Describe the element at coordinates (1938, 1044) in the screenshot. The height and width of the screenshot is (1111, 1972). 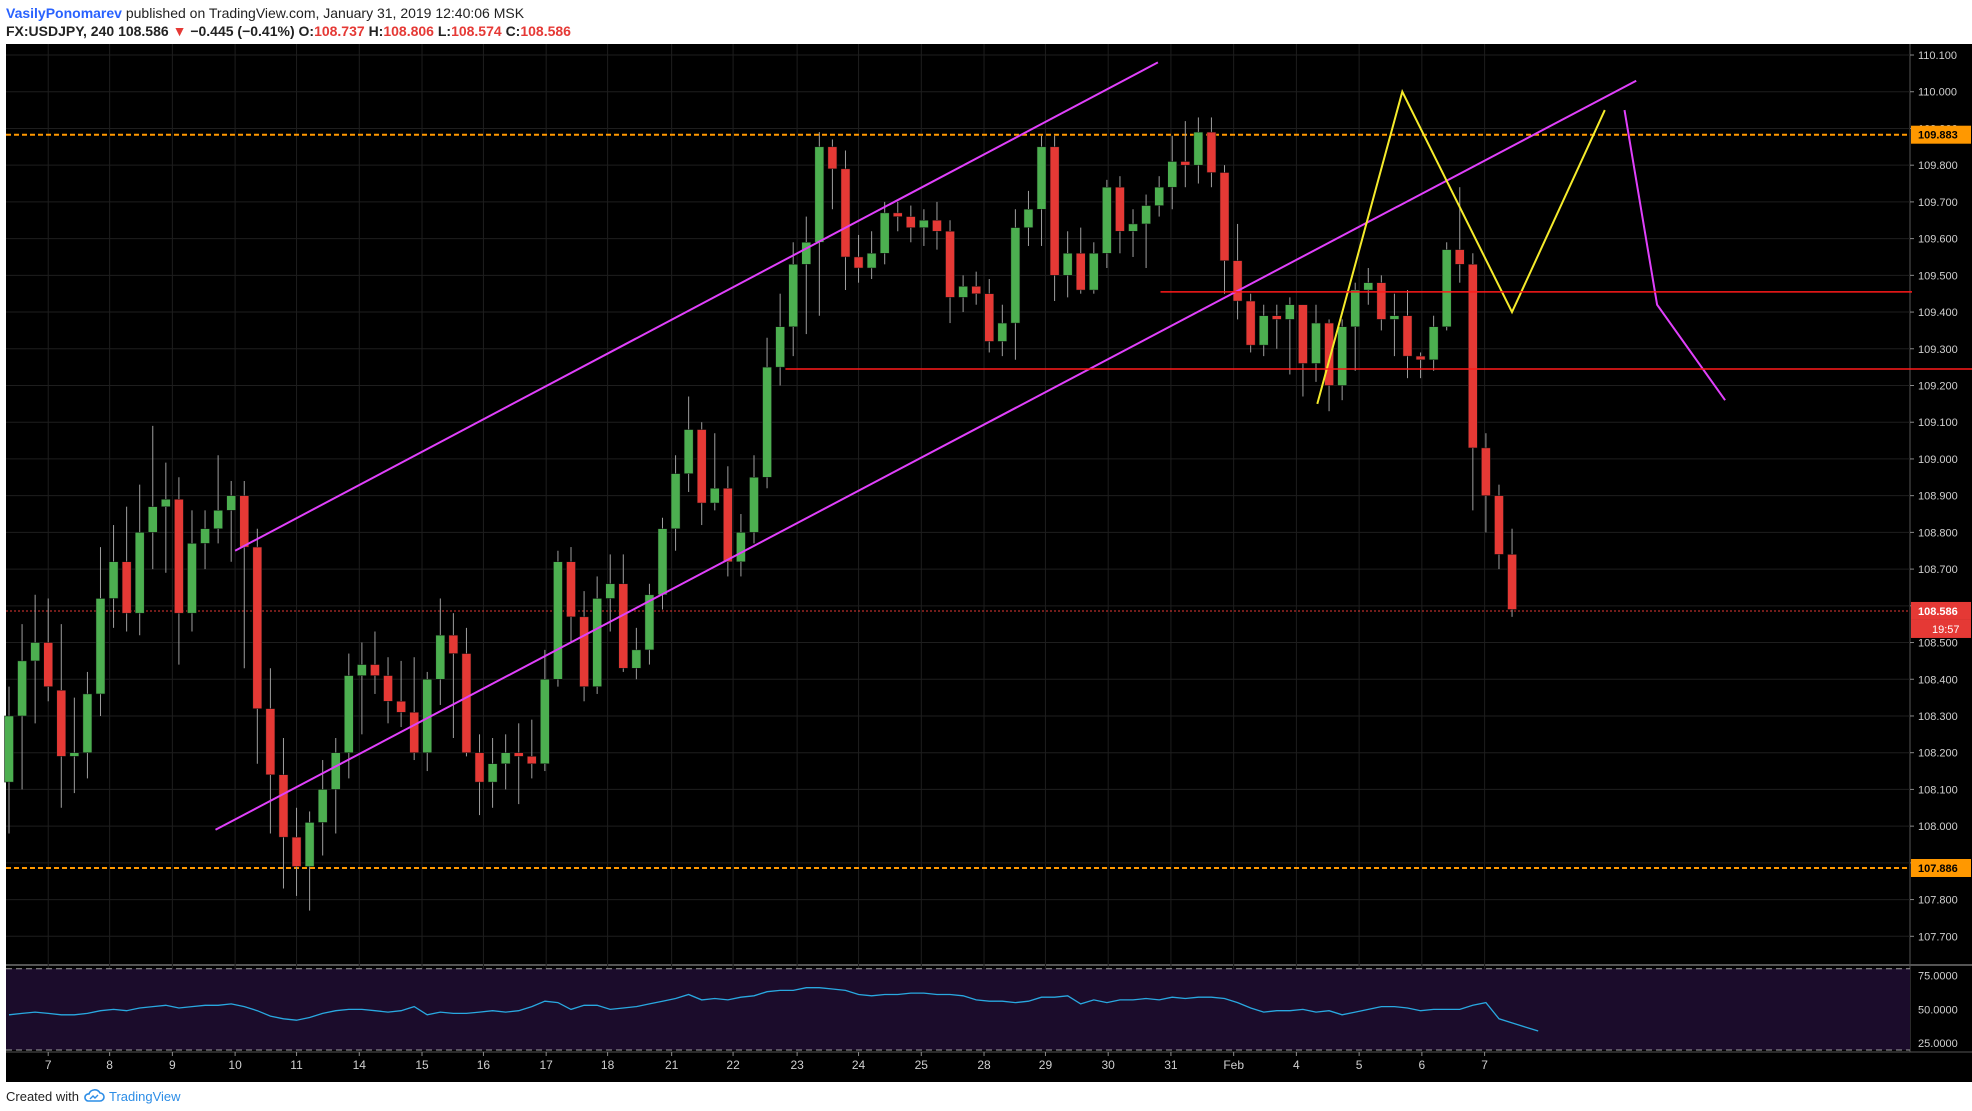
I see `rsi-tick-label: 25.0000` at that location.